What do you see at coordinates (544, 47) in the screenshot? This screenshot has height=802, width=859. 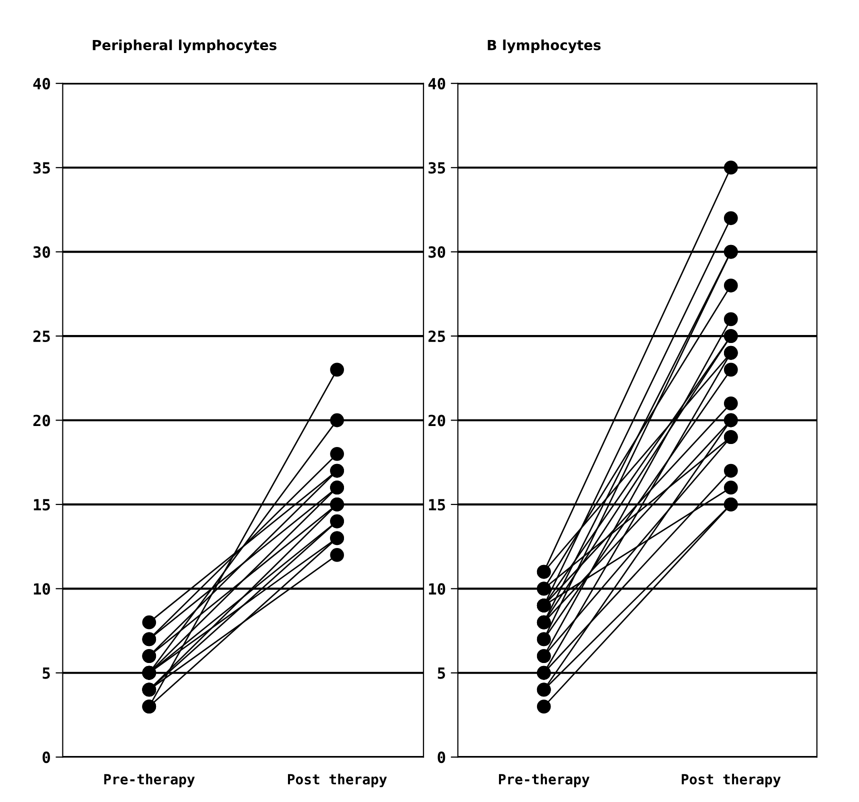 I see `chart-title: B lymphocytes` at bounding box center [544, 47].